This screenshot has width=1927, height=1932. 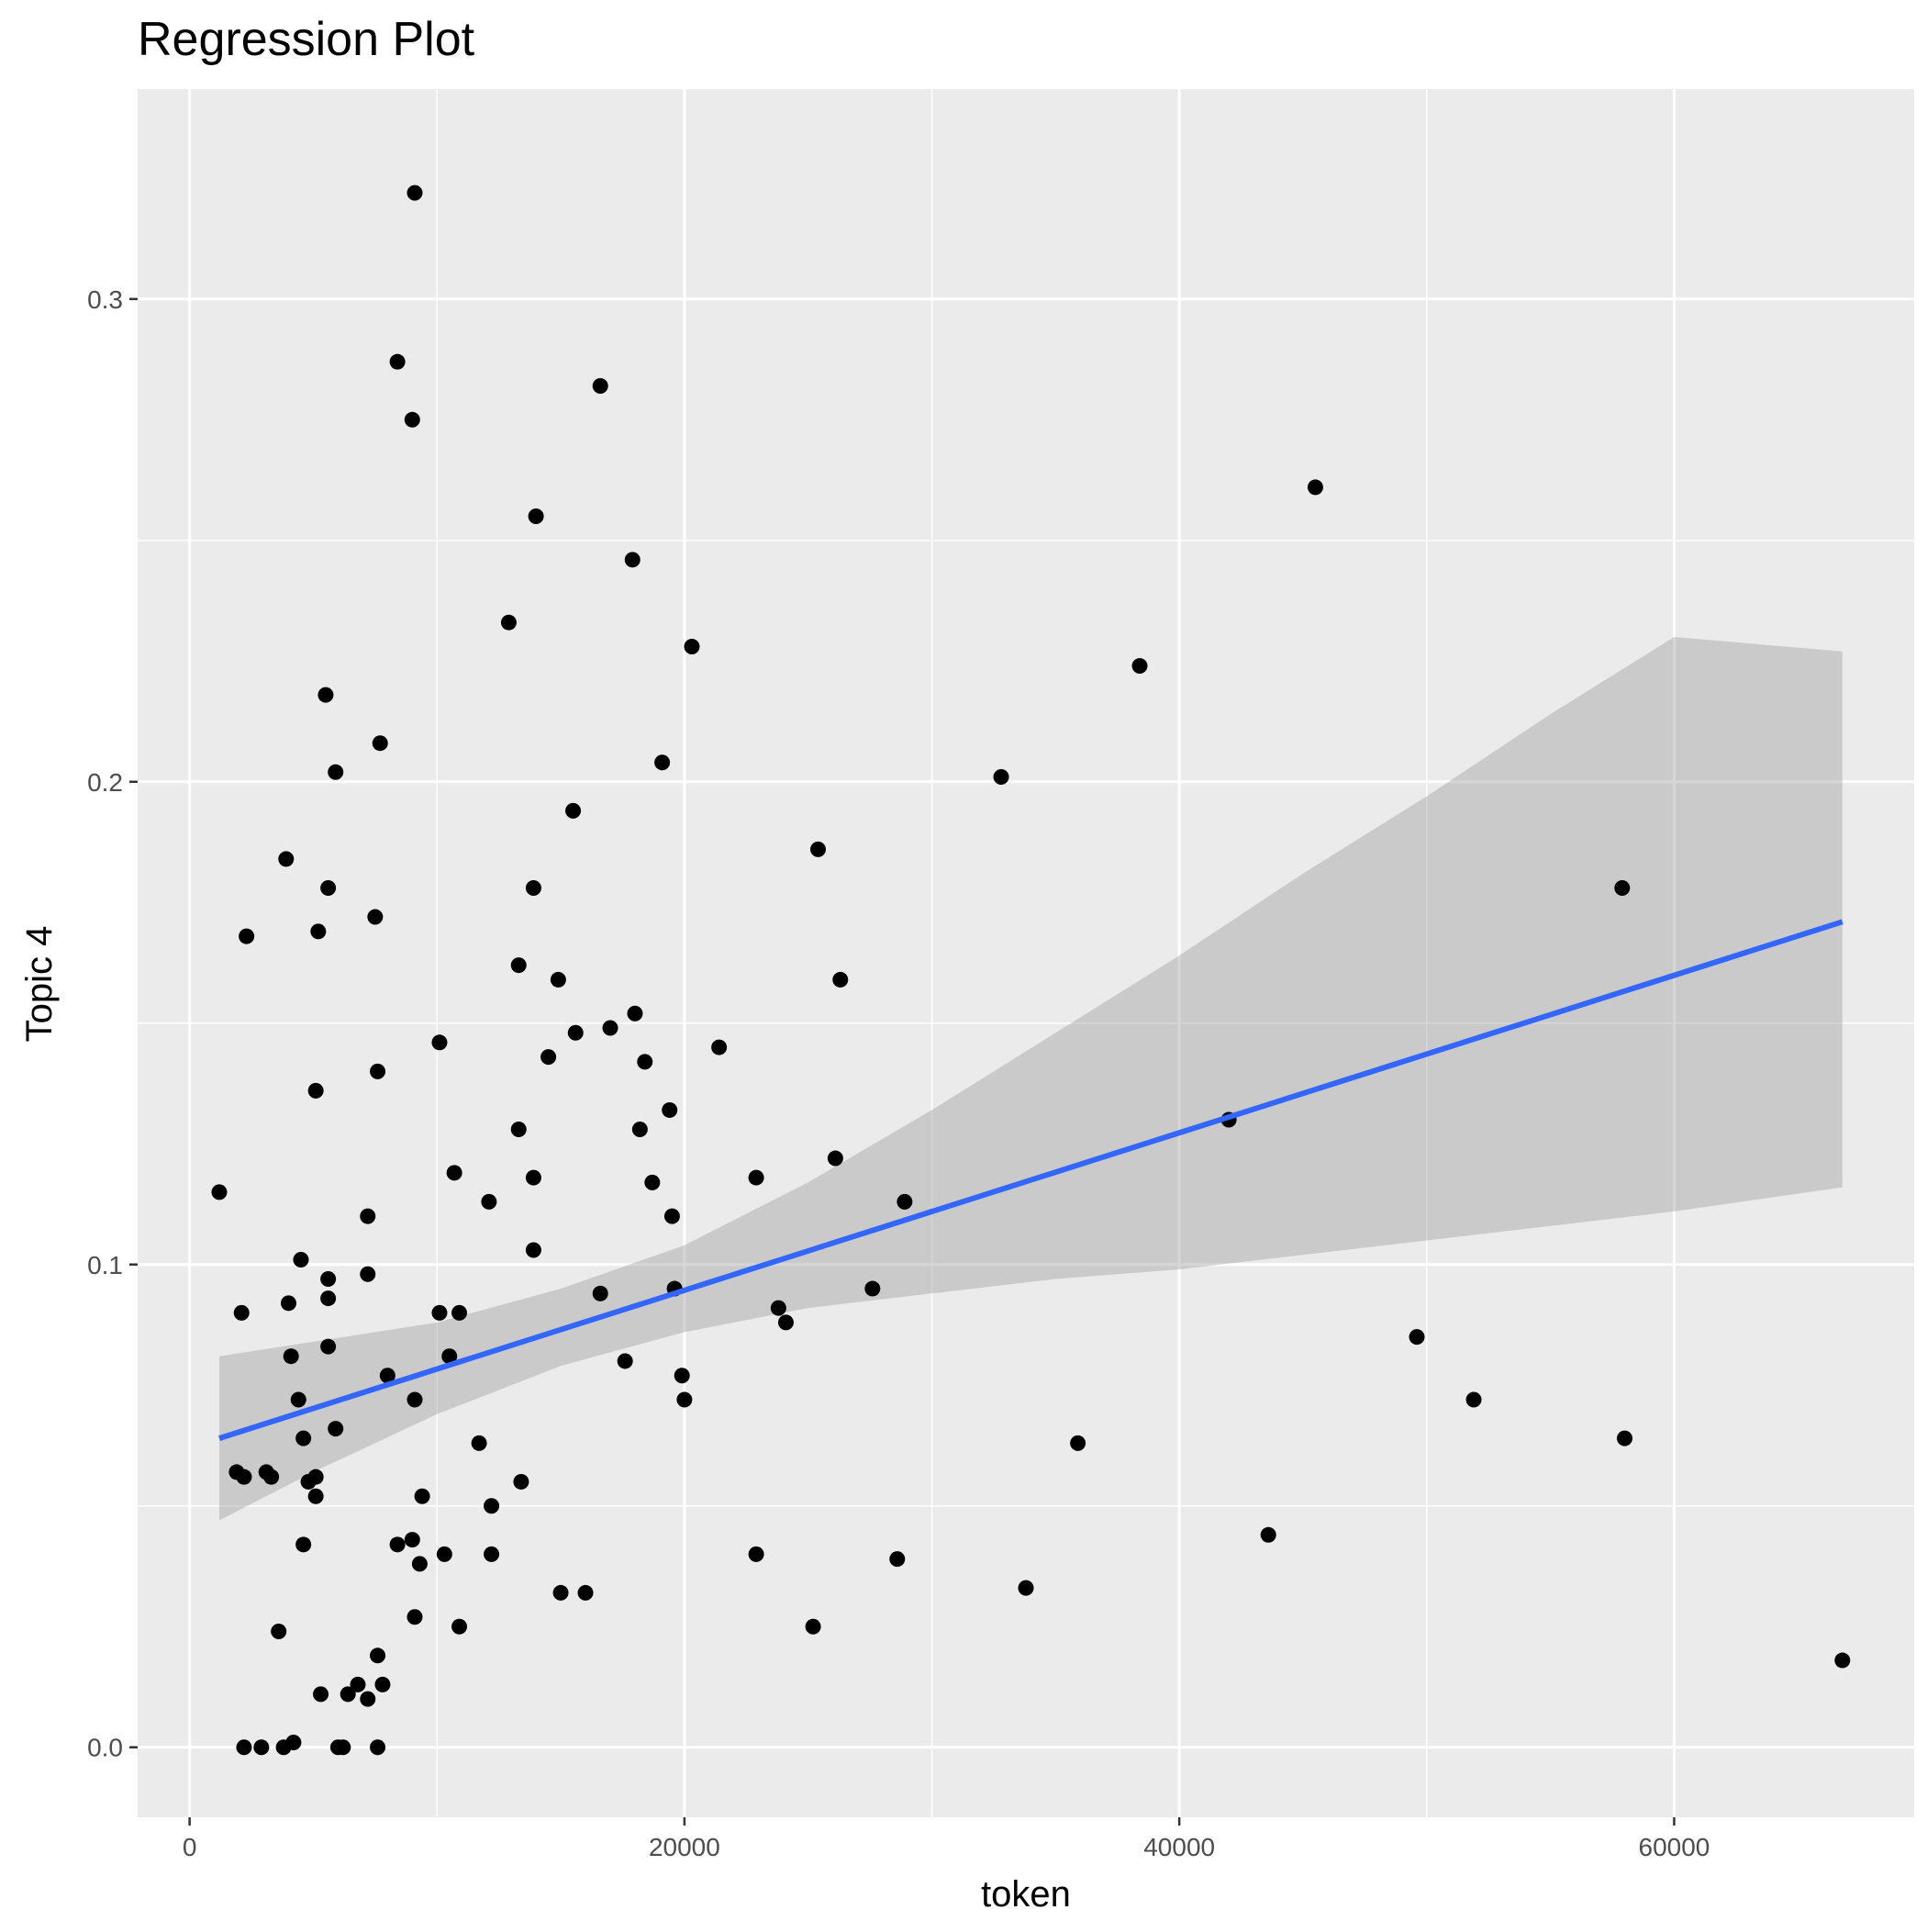 I want to click on y-tick-label: 0.2, so click(x=105, y=782).